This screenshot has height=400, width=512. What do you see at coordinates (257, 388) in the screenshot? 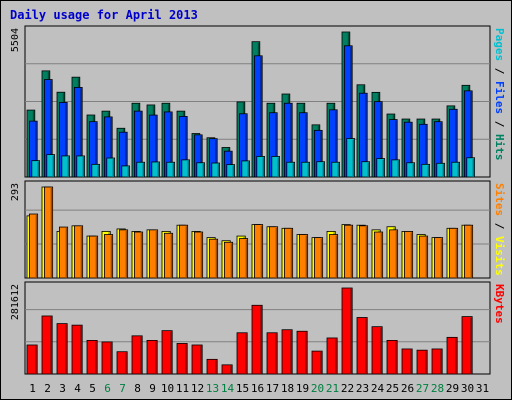
I see `day-tick-label: 16` at bounding box center [257, 388].